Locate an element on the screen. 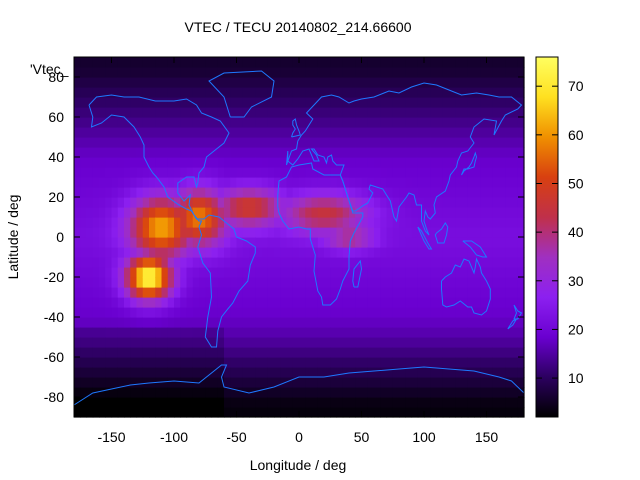  y-tick-label: 80 is located at coordinates (56, 77).